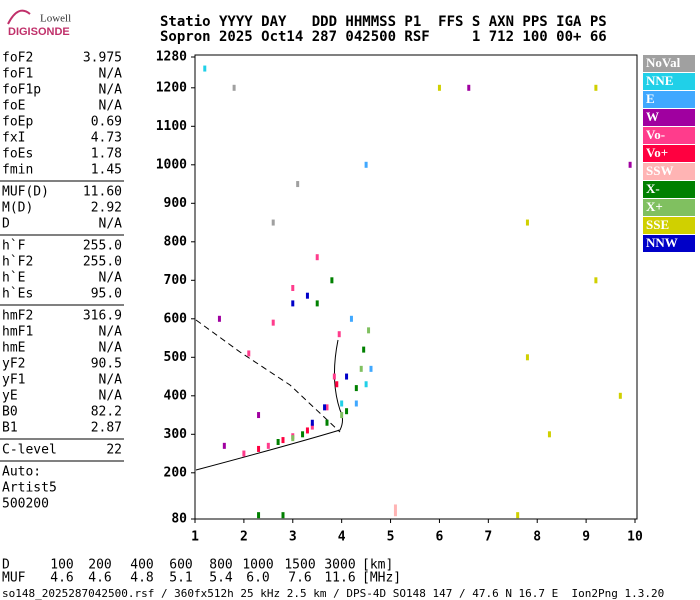  Describe the element at coordinates (171, 126) in the screenshot. I see `y-tick-label: 1100` at that location.